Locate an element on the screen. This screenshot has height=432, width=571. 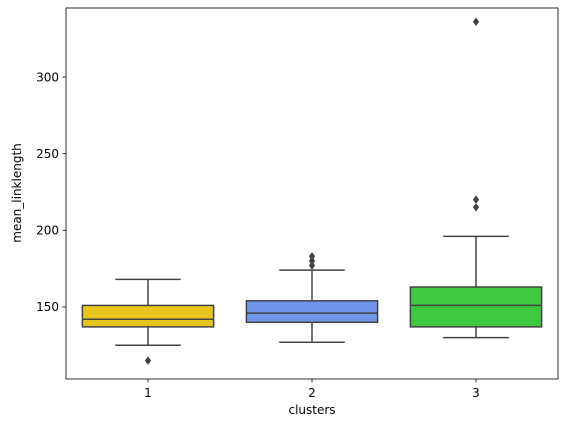
x-tick-label: 3 is located at coordinates (476, 393).